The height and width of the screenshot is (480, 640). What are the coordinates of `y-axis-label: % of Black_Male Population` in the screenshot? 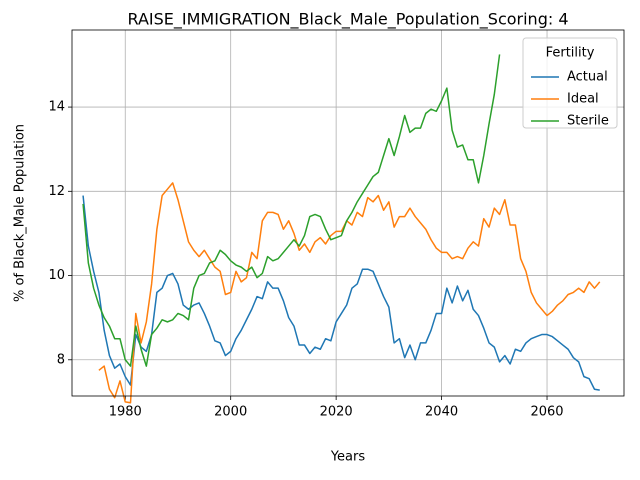 It's located at (20, 213).